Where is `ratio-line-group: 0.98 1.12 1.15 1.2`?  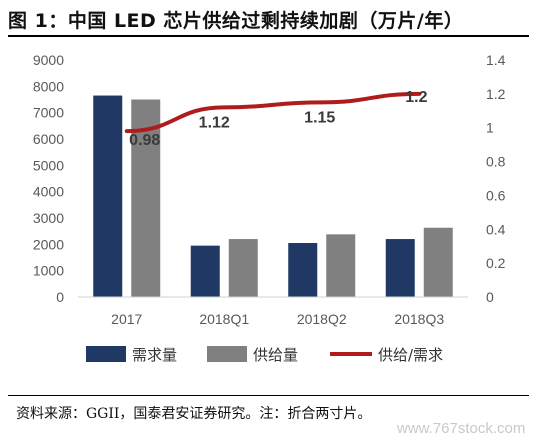
ratio-line-group: 0.98 1.12 1.15 1.2 is located at coordinates (276, 119).